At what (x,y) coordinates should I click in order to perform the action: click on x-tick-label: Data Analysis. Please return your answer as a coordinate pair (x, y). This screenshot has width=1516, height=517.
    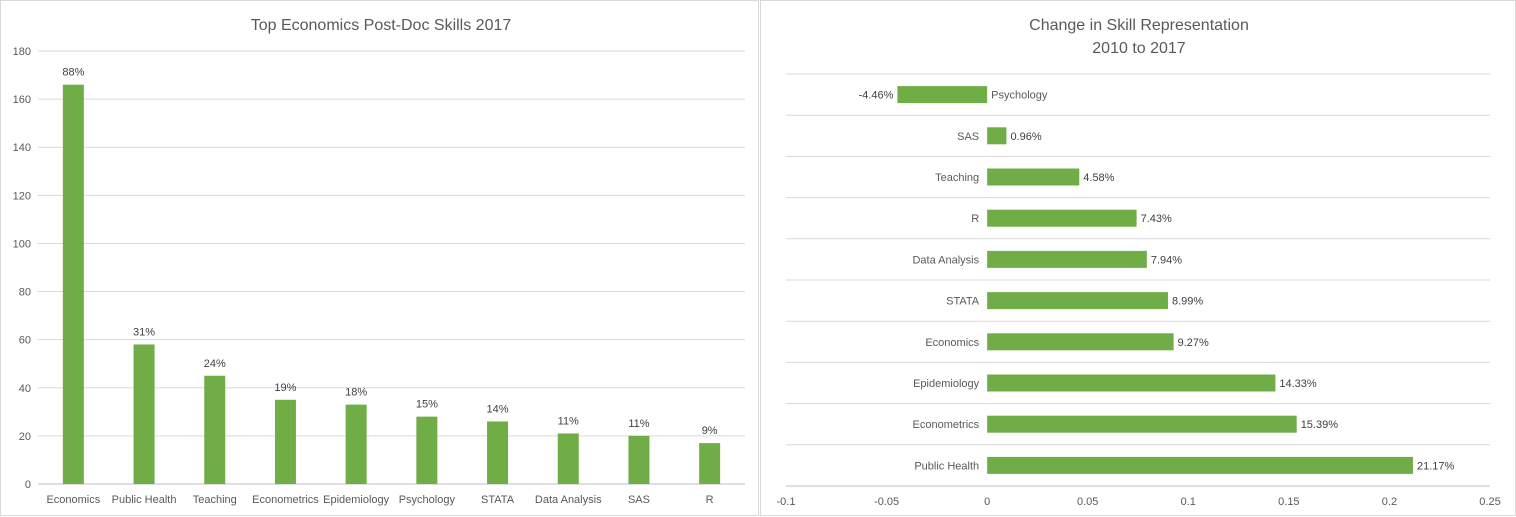
    Looking at the image, I should click on (568, 500).